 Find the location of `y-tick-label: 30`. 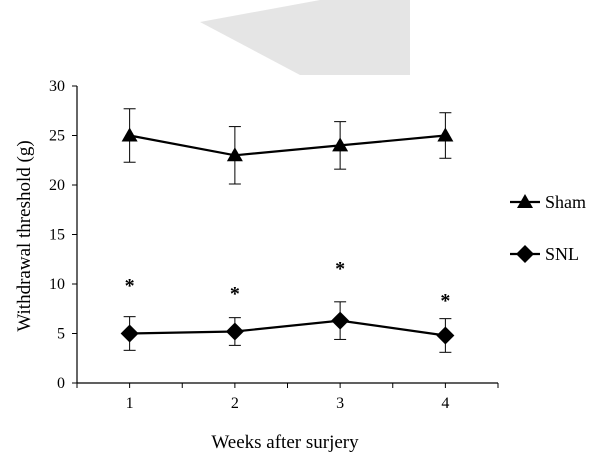

y-tick-label: 30 is located at coordinates (57, 86).